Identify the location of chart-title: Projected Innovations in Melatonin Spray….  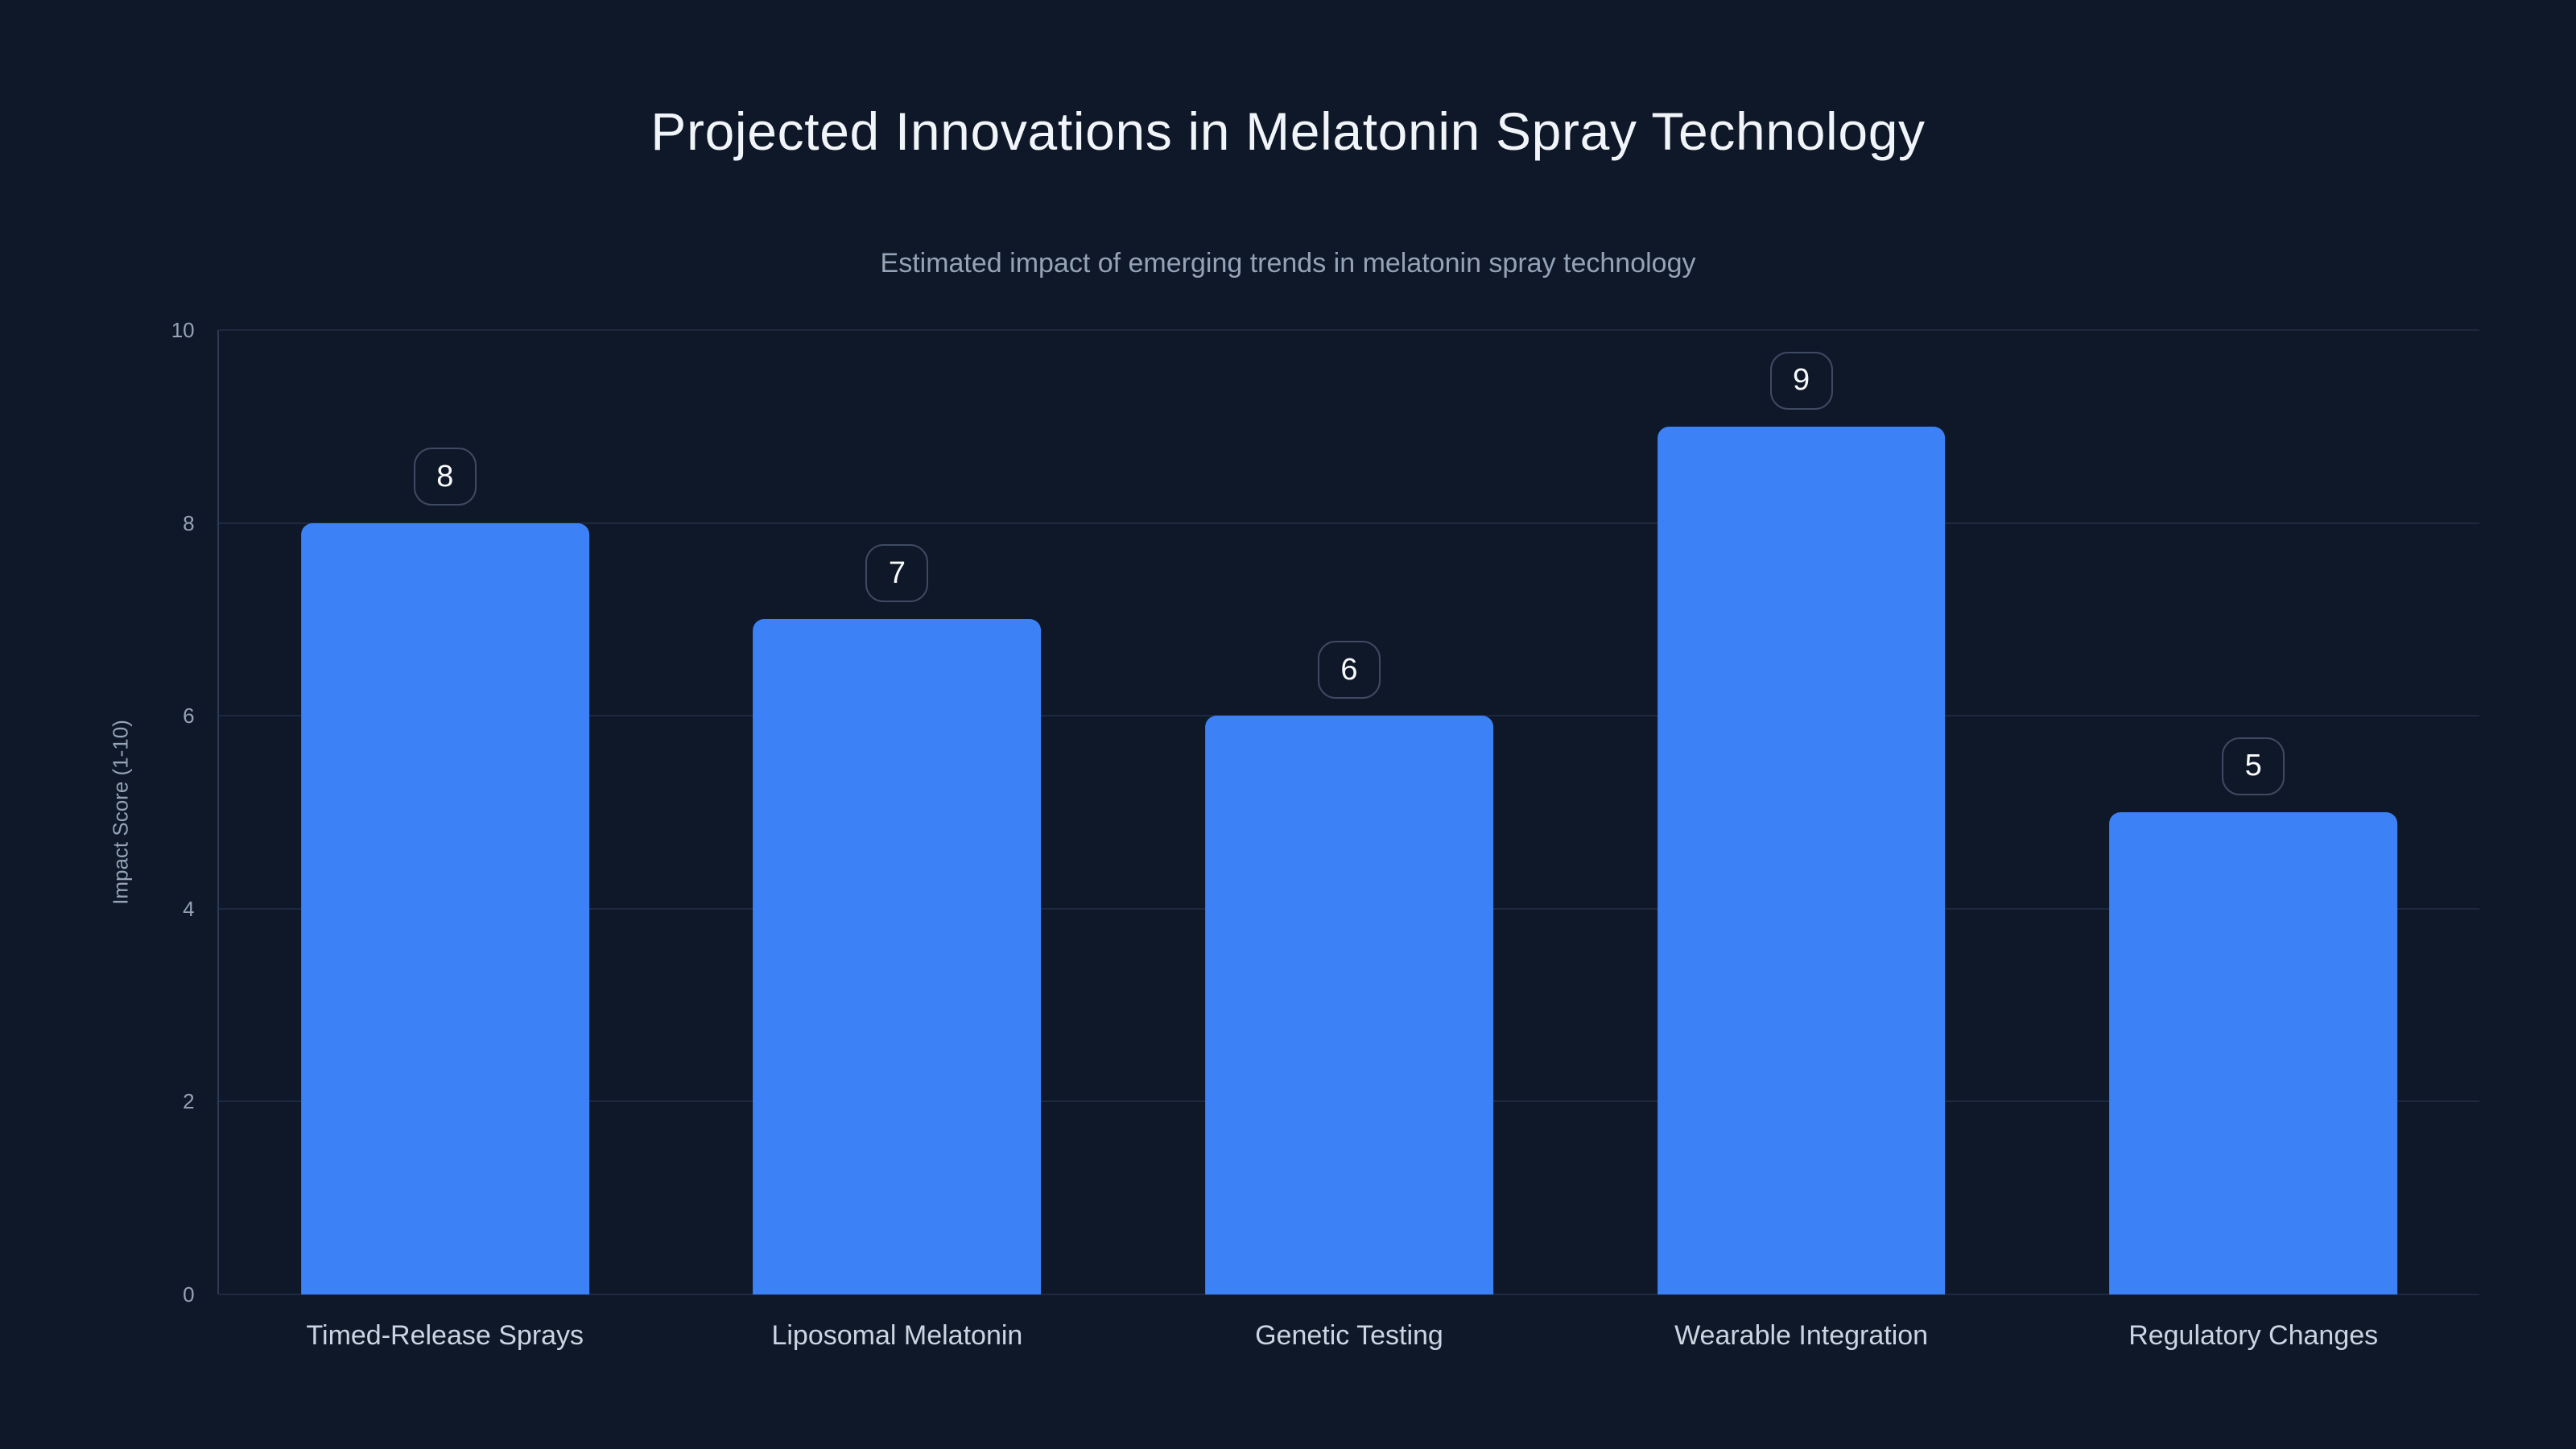
(1288, 131).